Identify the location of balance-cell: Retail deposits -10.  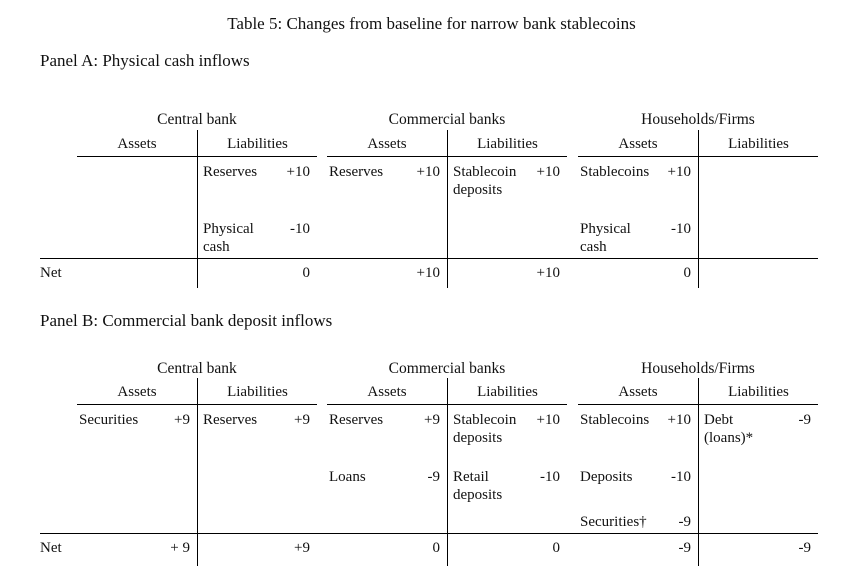
(507, 485).